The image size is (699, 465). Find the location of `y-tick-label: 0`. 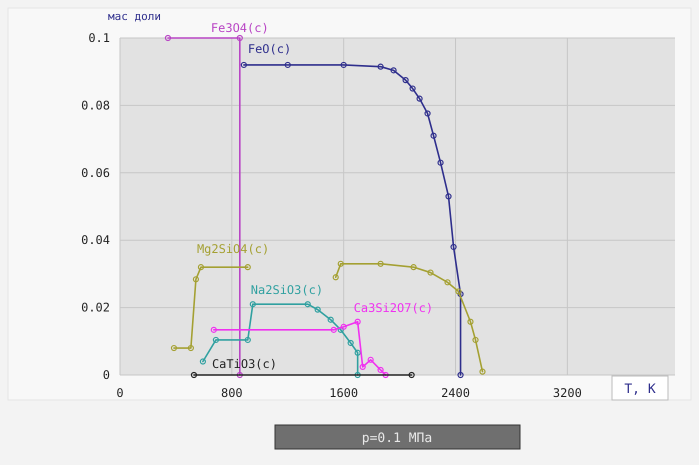

y-tick-label: 0 is located at coordinates (106, 375).